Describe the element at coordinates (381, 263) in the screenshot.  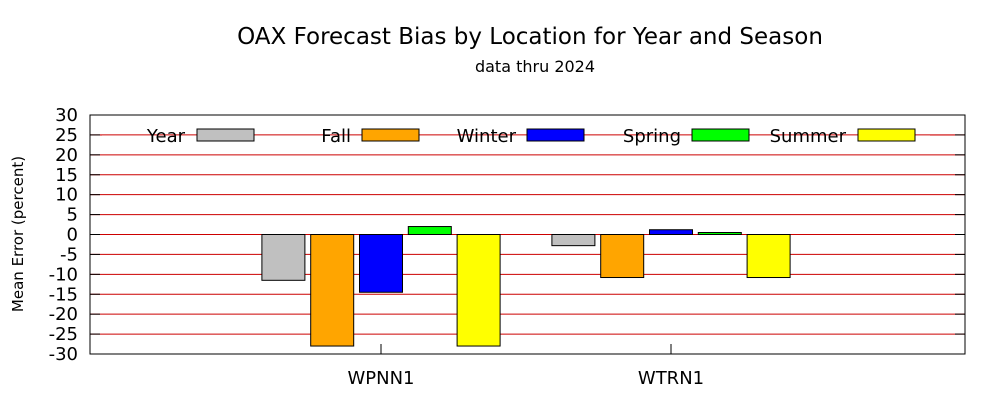
I see `bar-winter-wpnn1` at that location.